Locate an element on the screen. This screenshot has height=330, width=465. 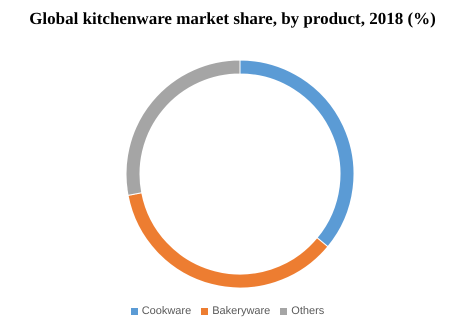
legend-label: Bakeryware is located at coordinates (241, 311).